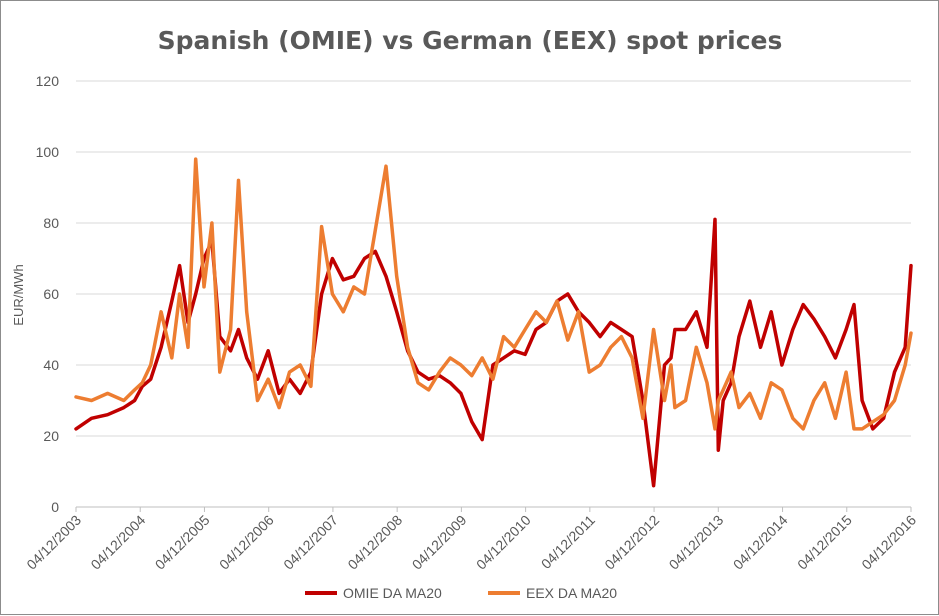 Image resolution: width=939 pixels, height=616 pixels. What do you see at coordinates (760, 542) in the screenshot?
I see `x-tick-label: 04/12/2014` at bounding box center [760, 542].